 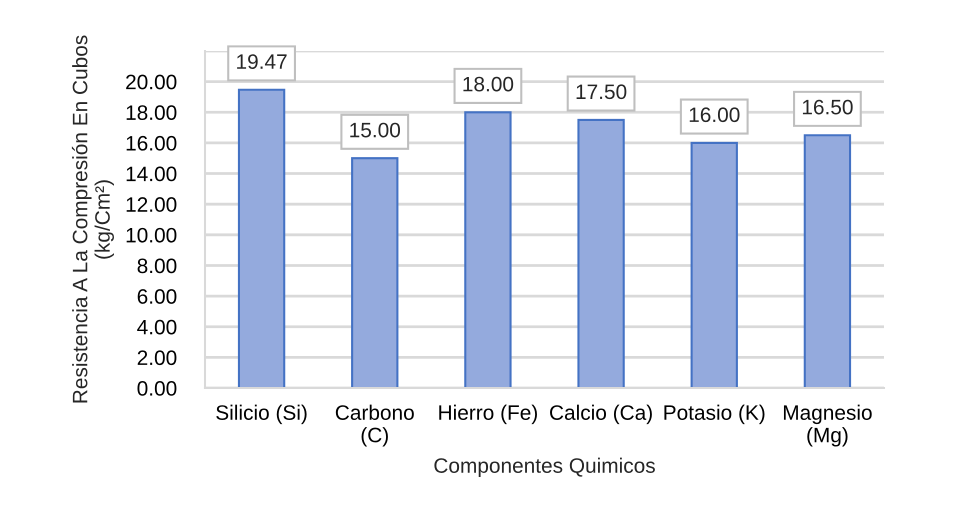 What do you see at coordinates (715, 114) in the screenshot?
I see `data-label: 16.00` at bounding box center [715, 114].